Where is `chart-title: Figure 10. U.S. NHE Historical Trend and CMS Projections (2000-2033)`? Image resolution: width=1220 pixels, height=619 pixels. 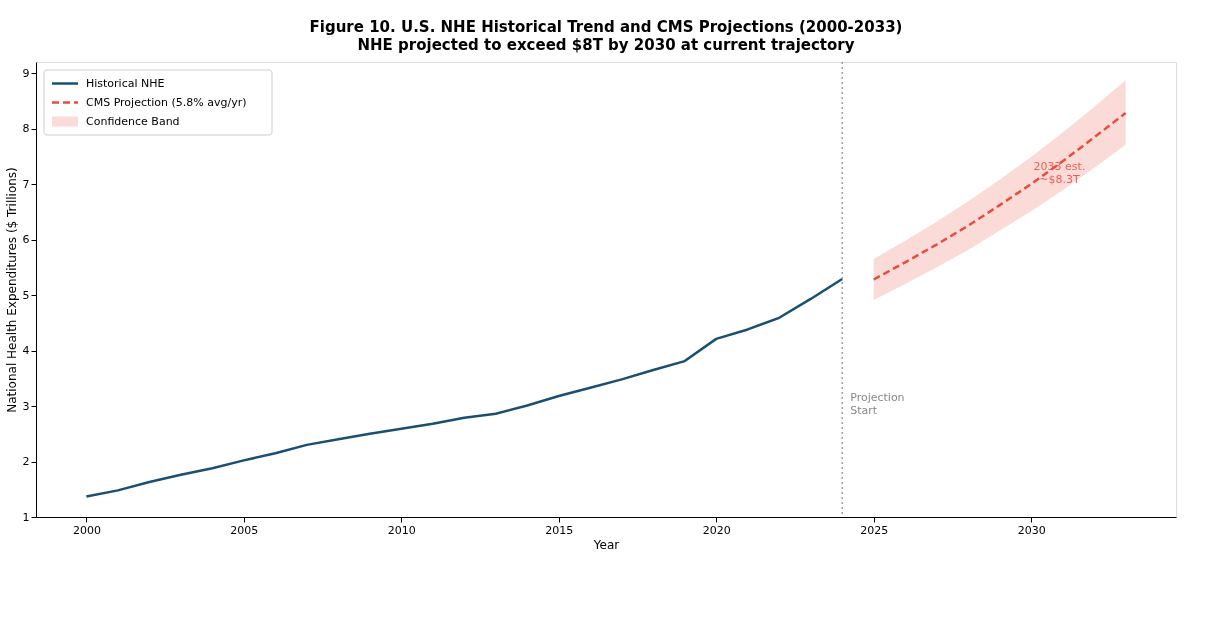
chart-title: Figure 10. U.S. NHE Historical Trend and CMS Projections (2000-2033) is located at coordinates (606, 27).